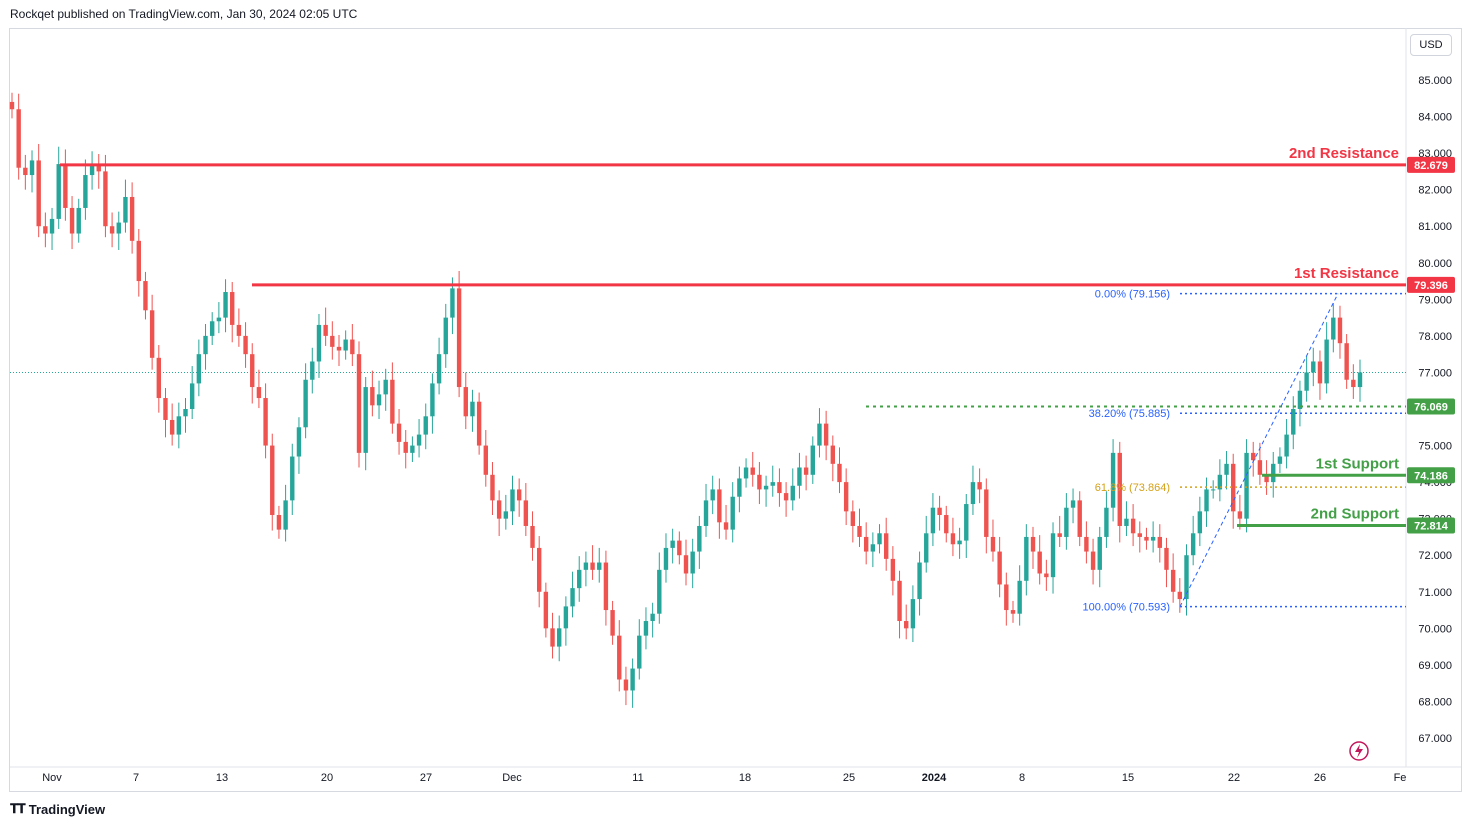 The width and height of the screenshot is (1471, 827). What do you see at coordinates (1126, 608) in the screenshot?
I see `fib-level-label: 100.00% (70.593)` at bounding box center [1126, 608].